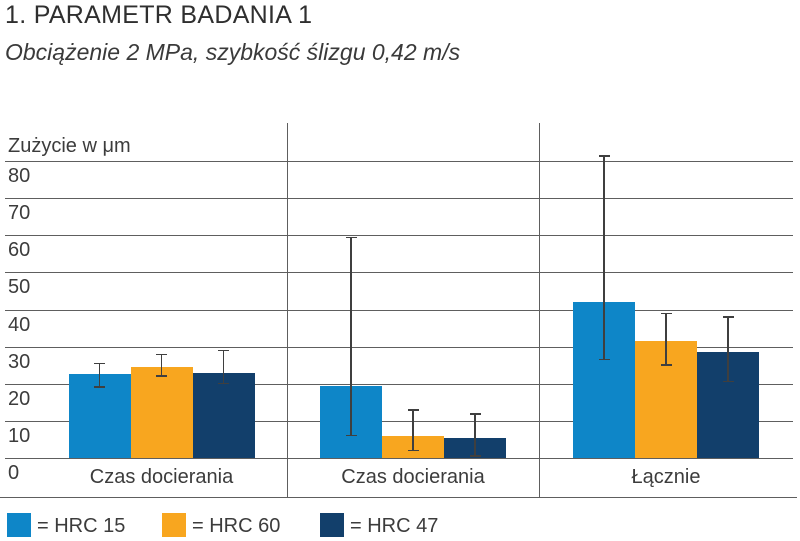 The image size is (800, 541). I want to click on y-tick-label: 30, so click(19, 361).